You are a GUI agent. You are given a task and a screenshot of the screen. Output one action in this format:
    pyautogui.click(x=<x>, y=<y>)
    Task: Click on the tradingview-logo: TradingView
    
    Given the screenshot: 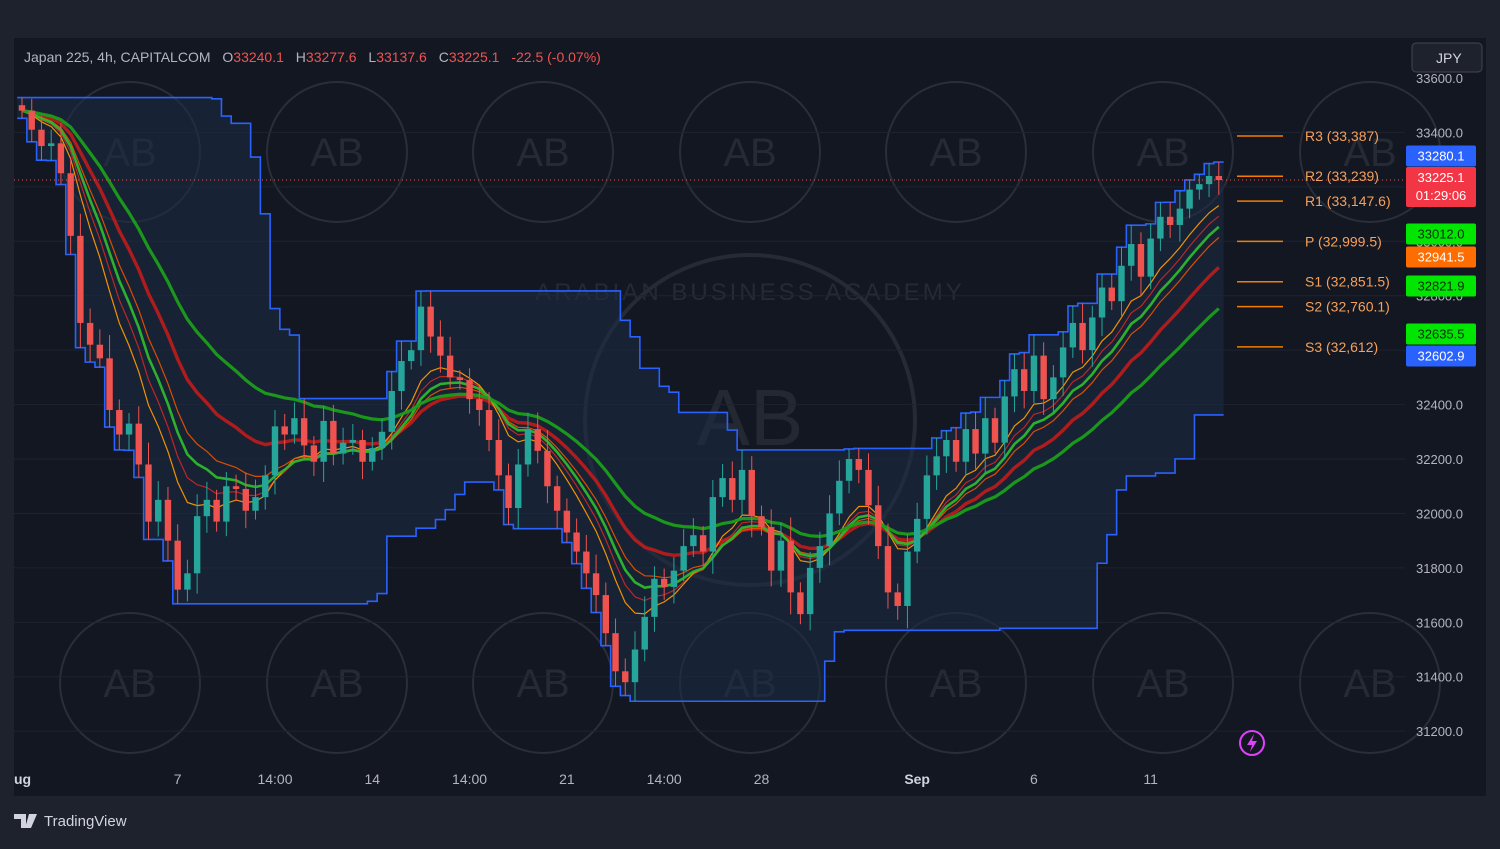 What is the action you would take?
    pyautogui.click(x=70, y=821)
    